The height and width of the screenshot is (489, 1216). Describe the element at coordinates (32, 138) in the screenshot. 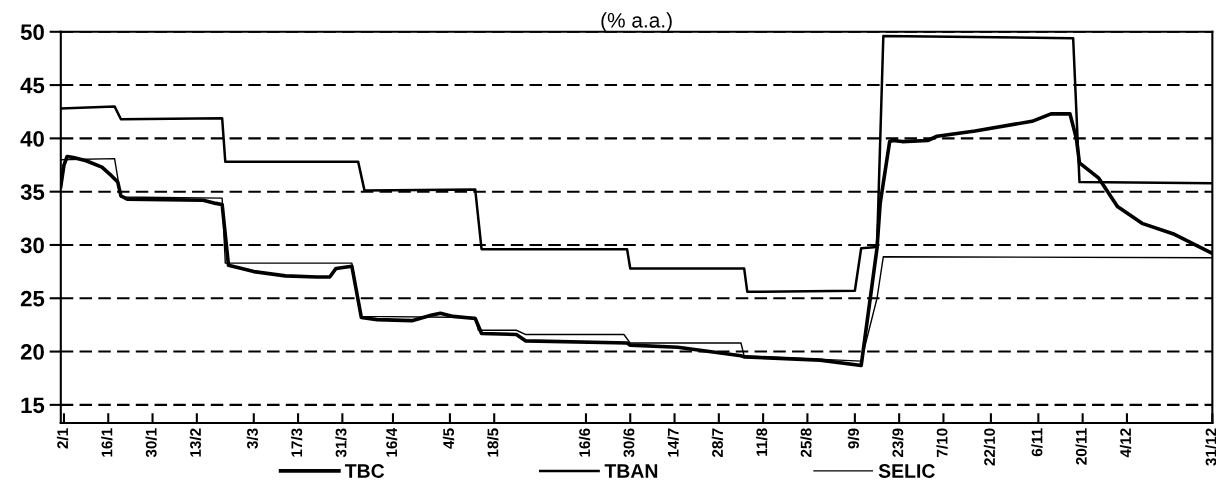

I see `y-tick-label: 40` at that location.